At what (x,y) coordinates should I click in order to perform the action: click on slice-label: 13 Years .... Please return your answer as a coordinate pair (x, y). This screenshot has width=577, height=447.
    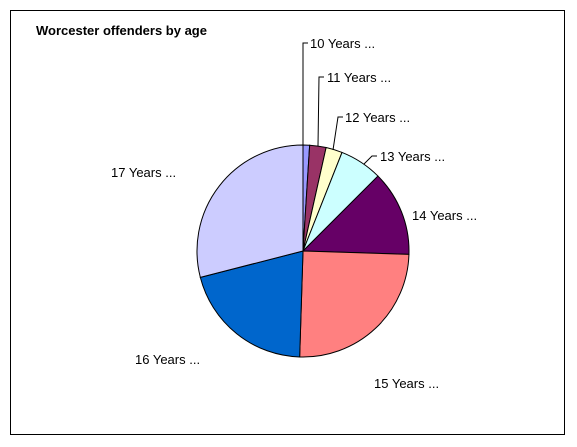
    Looking at the image, I should click on (412, 156).